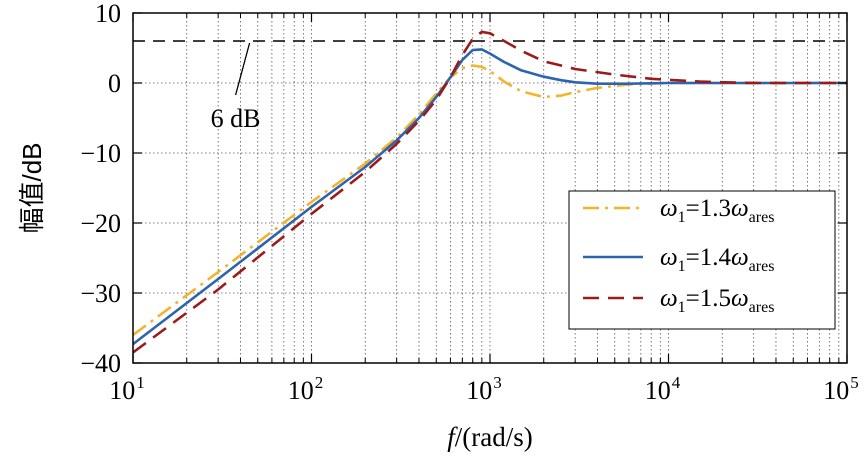  I want to click on y-axis-title: 幅值/dB, so click(32, 187).